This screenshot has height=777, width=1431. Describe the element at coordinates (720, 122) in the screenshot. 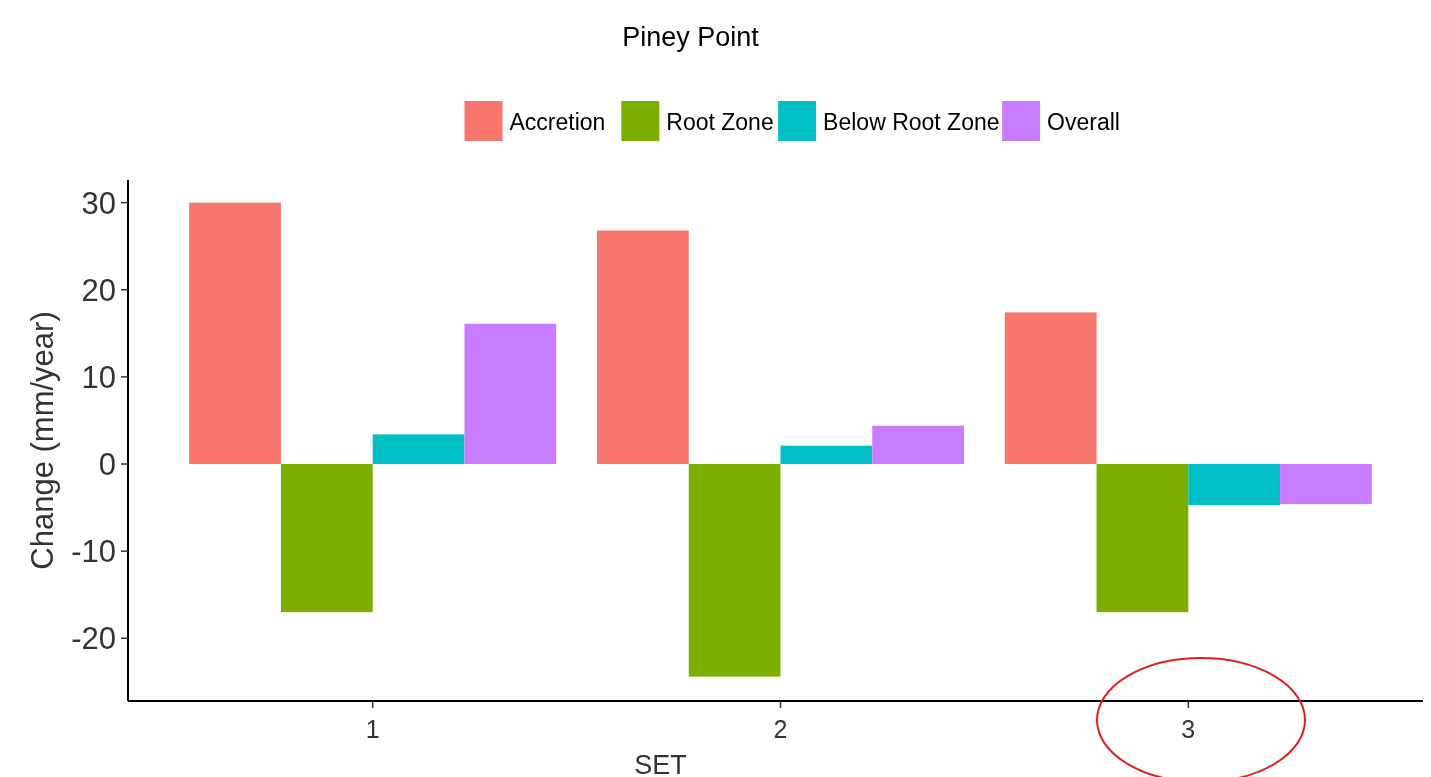

I see `legend-label: Root Zone` at that location.